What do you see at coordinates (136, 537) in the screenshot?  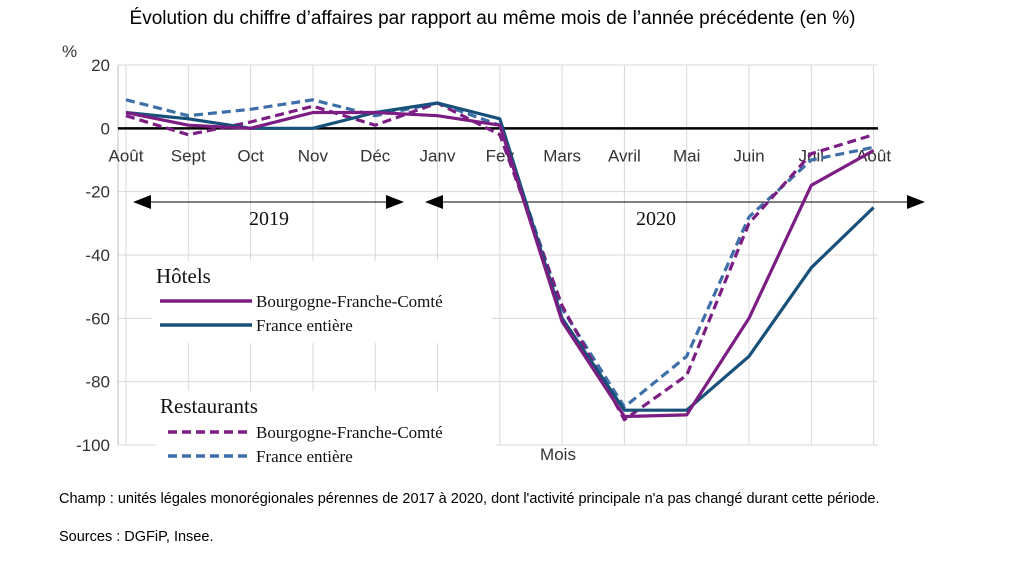 I see `footnote-sources: Sources : DGFiP, Insee.` at bounding box center [136, 537].